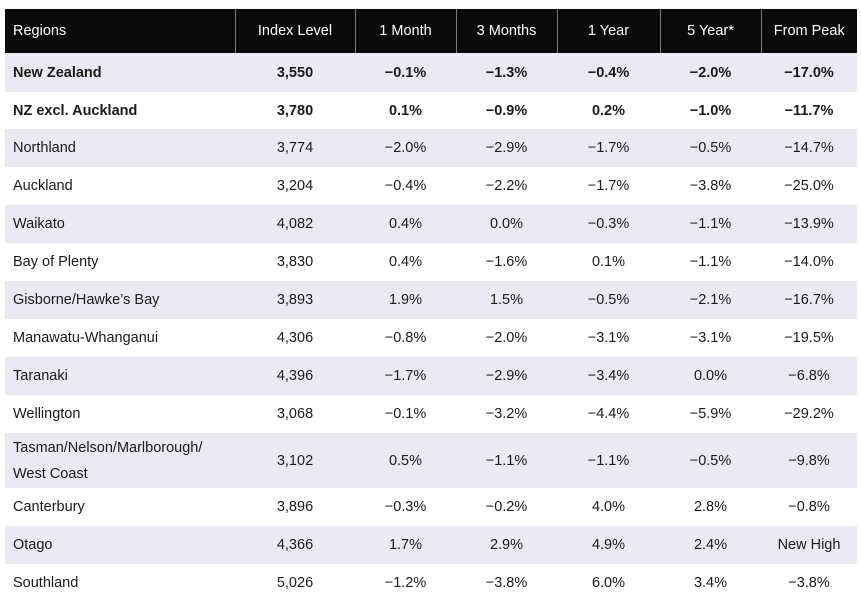 This screenshot has width=861, height=604. What do you see at coordinates (809, 414) in the screenshot?
I see `from-peak-cell: −29.2%` at bounding box center [809, 414].